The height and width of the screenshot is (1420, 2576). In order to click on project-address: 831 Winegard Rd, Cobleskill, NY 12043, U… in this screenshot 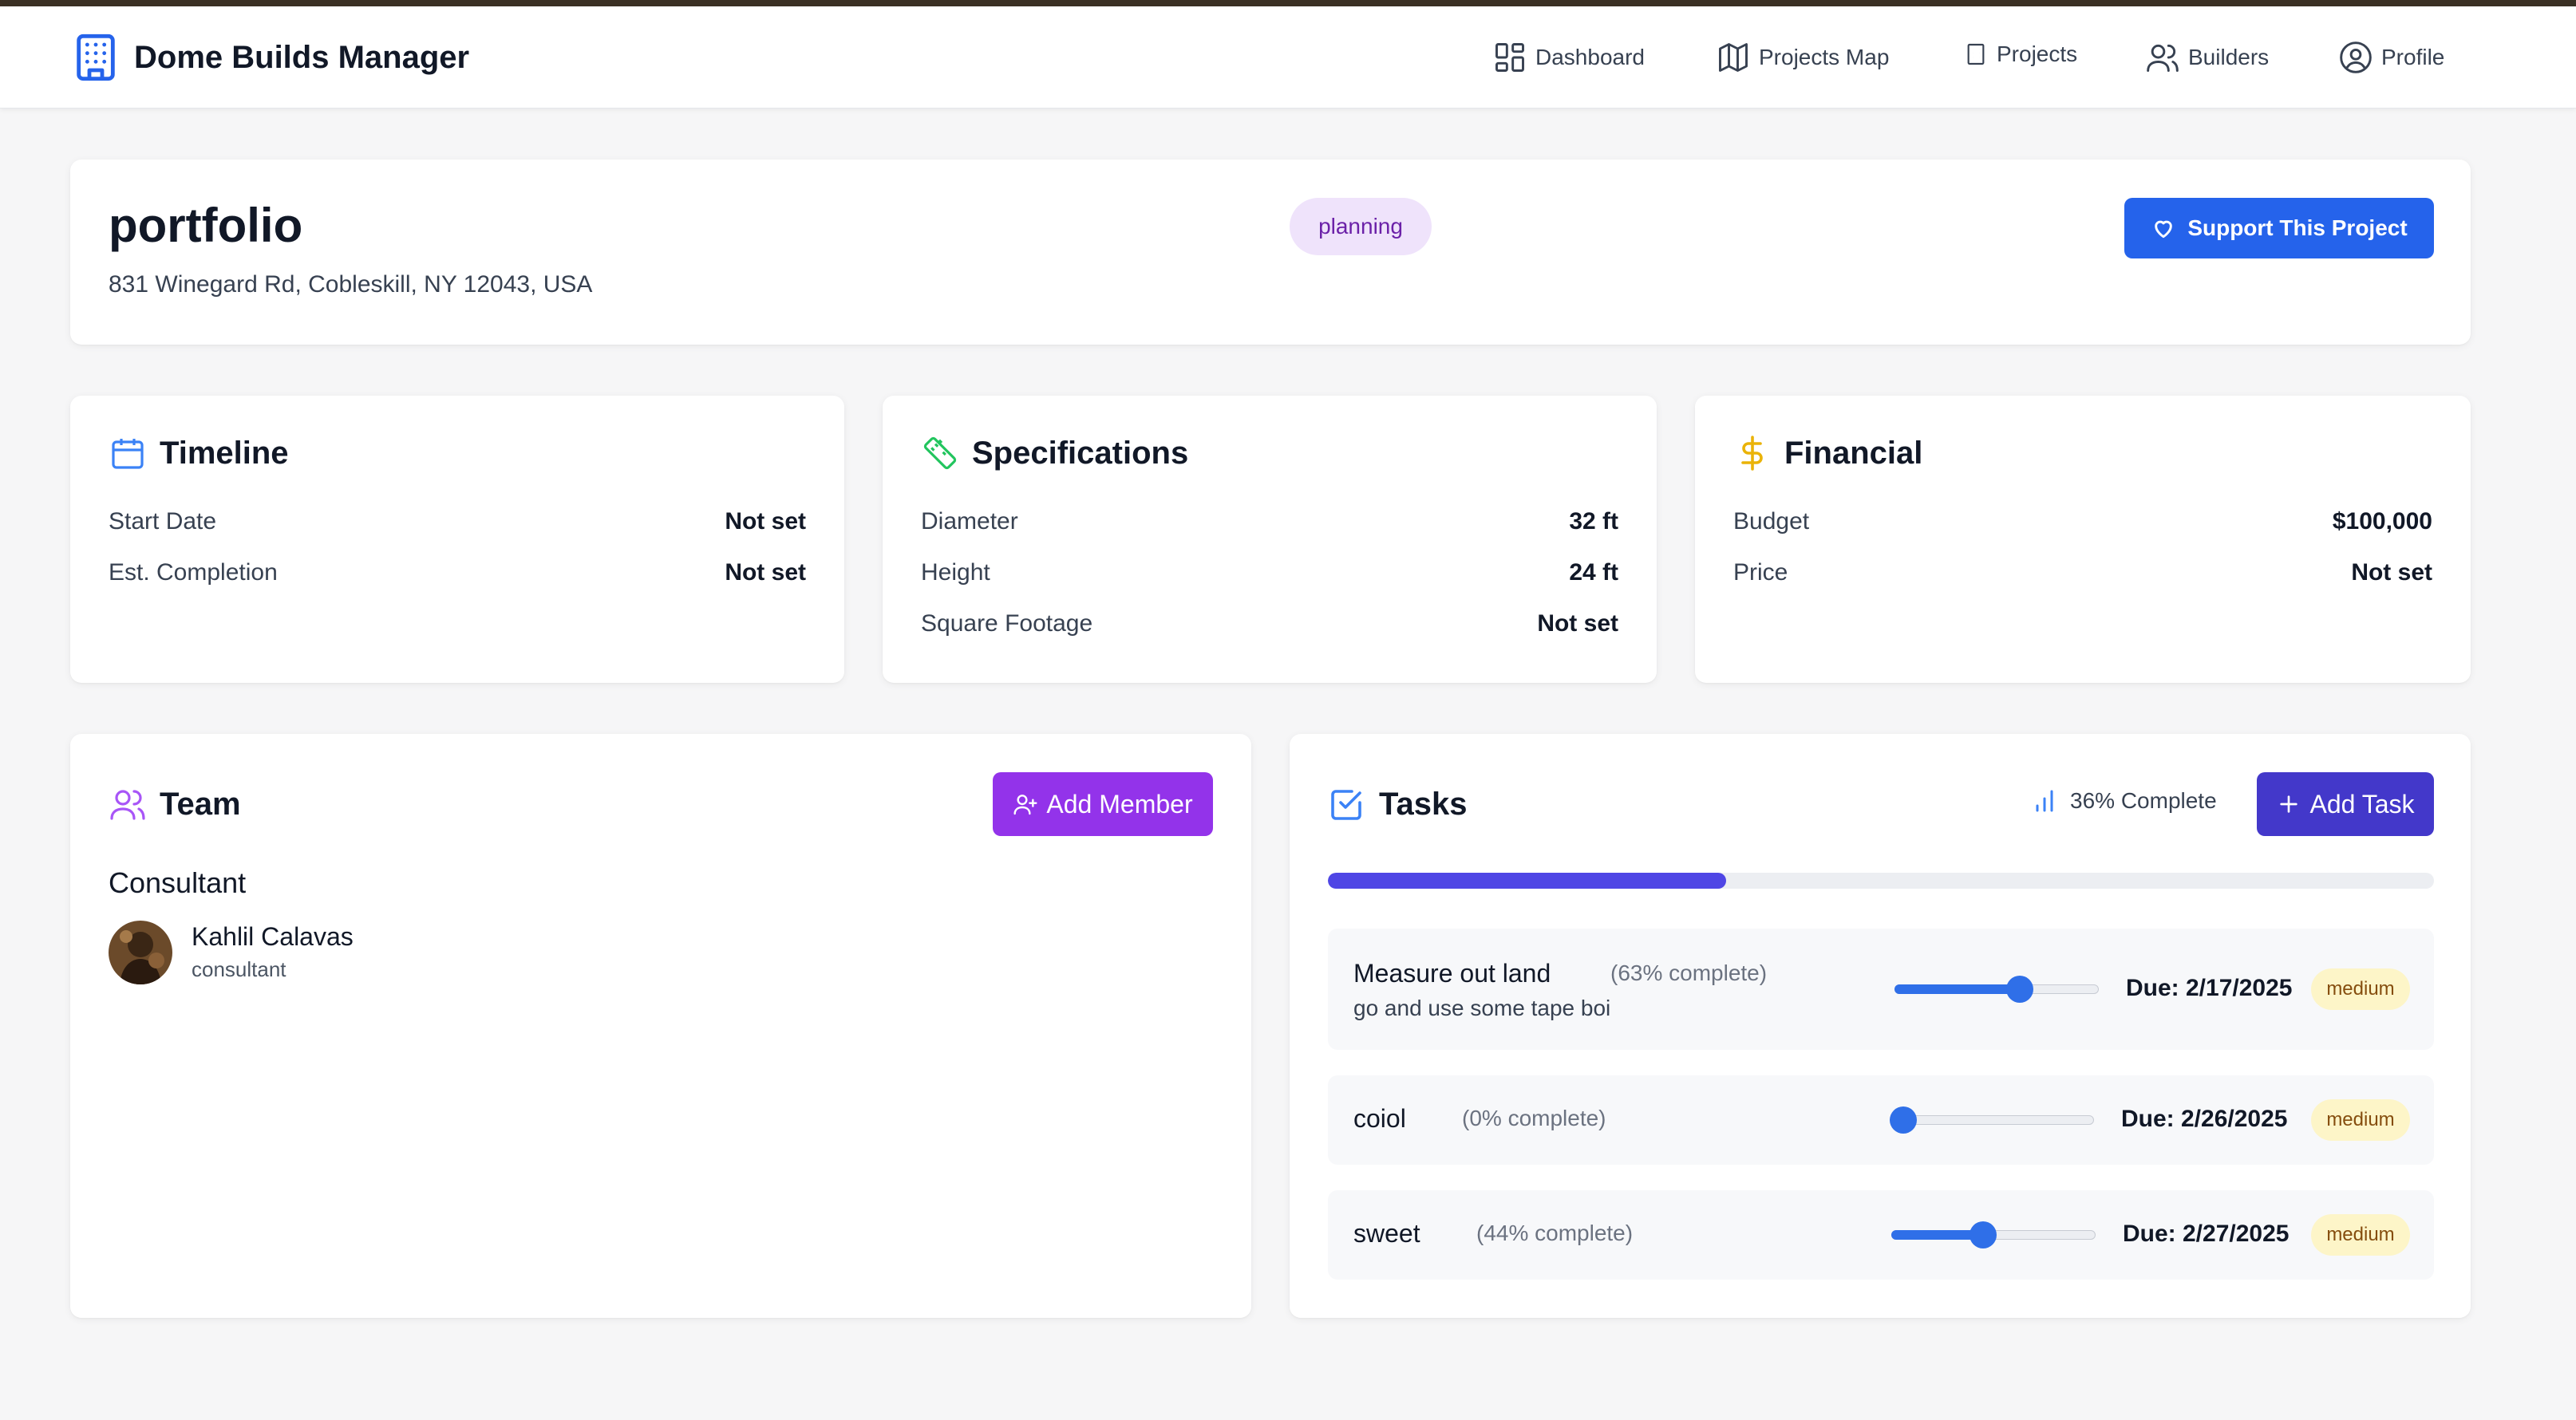, I will do `click(351, 284)`.